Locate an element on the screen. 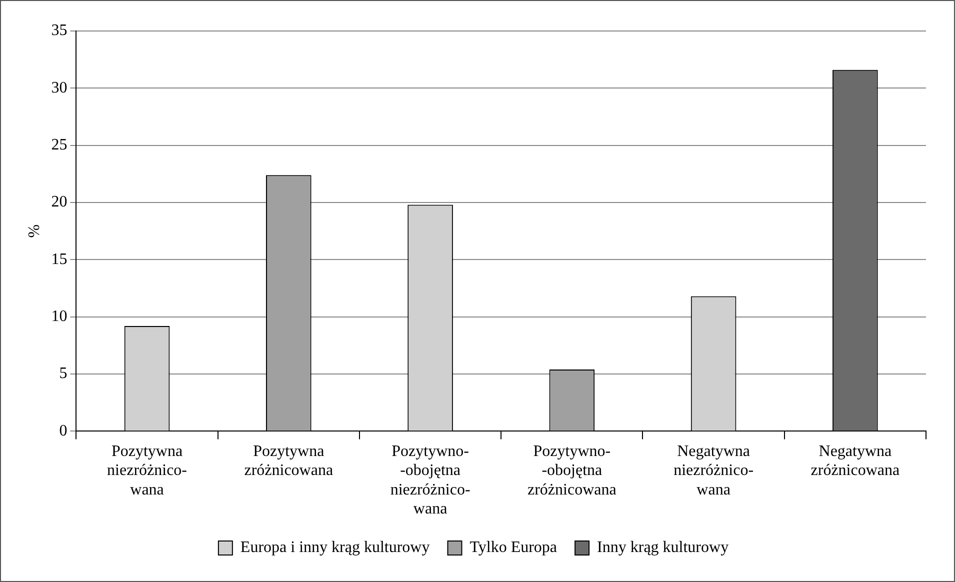  y-tick-label: 15 is located at coordinates (59, 259).